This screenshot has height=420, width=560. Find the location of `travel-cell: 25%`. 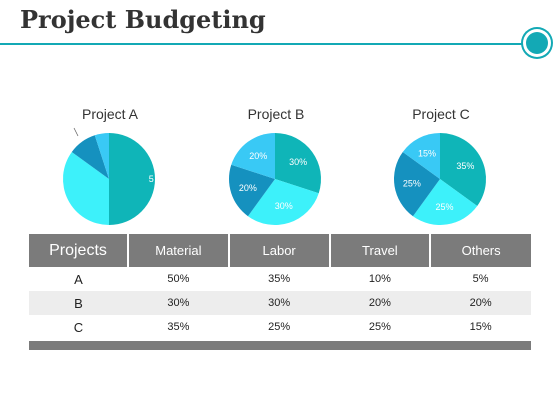

travel-cell: 25% is located at coordinates (379, 327).